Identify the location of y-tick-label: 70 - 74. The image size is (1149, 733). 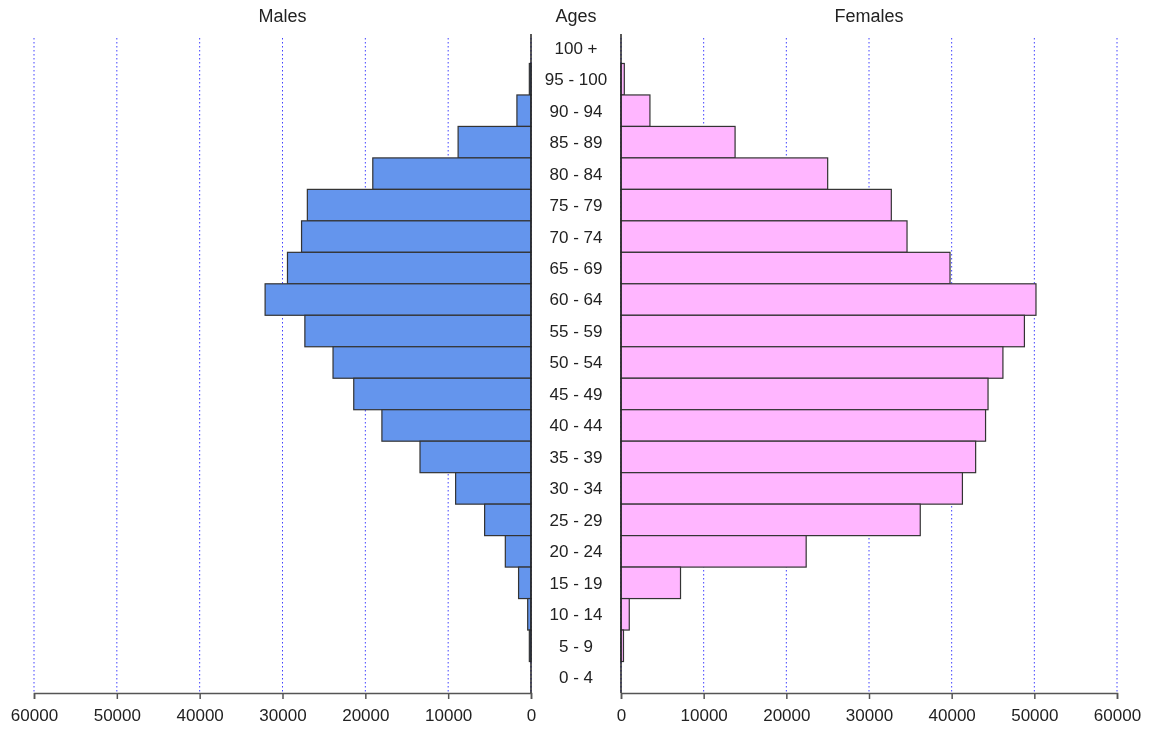
(576, 237).